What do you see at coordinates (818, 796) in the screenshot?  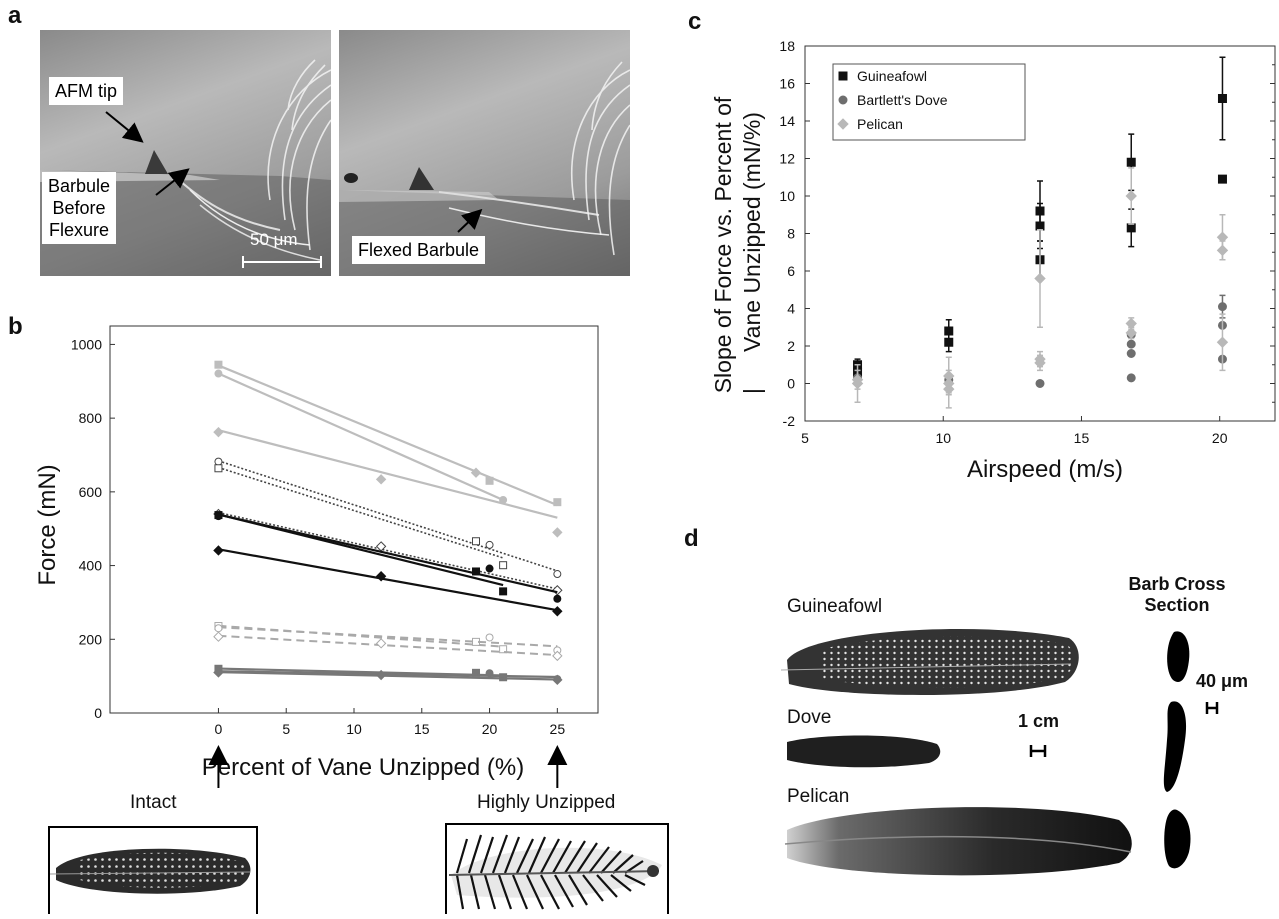 I see `pelican-feather-label: Pelican` at bounding box center [818, 796].